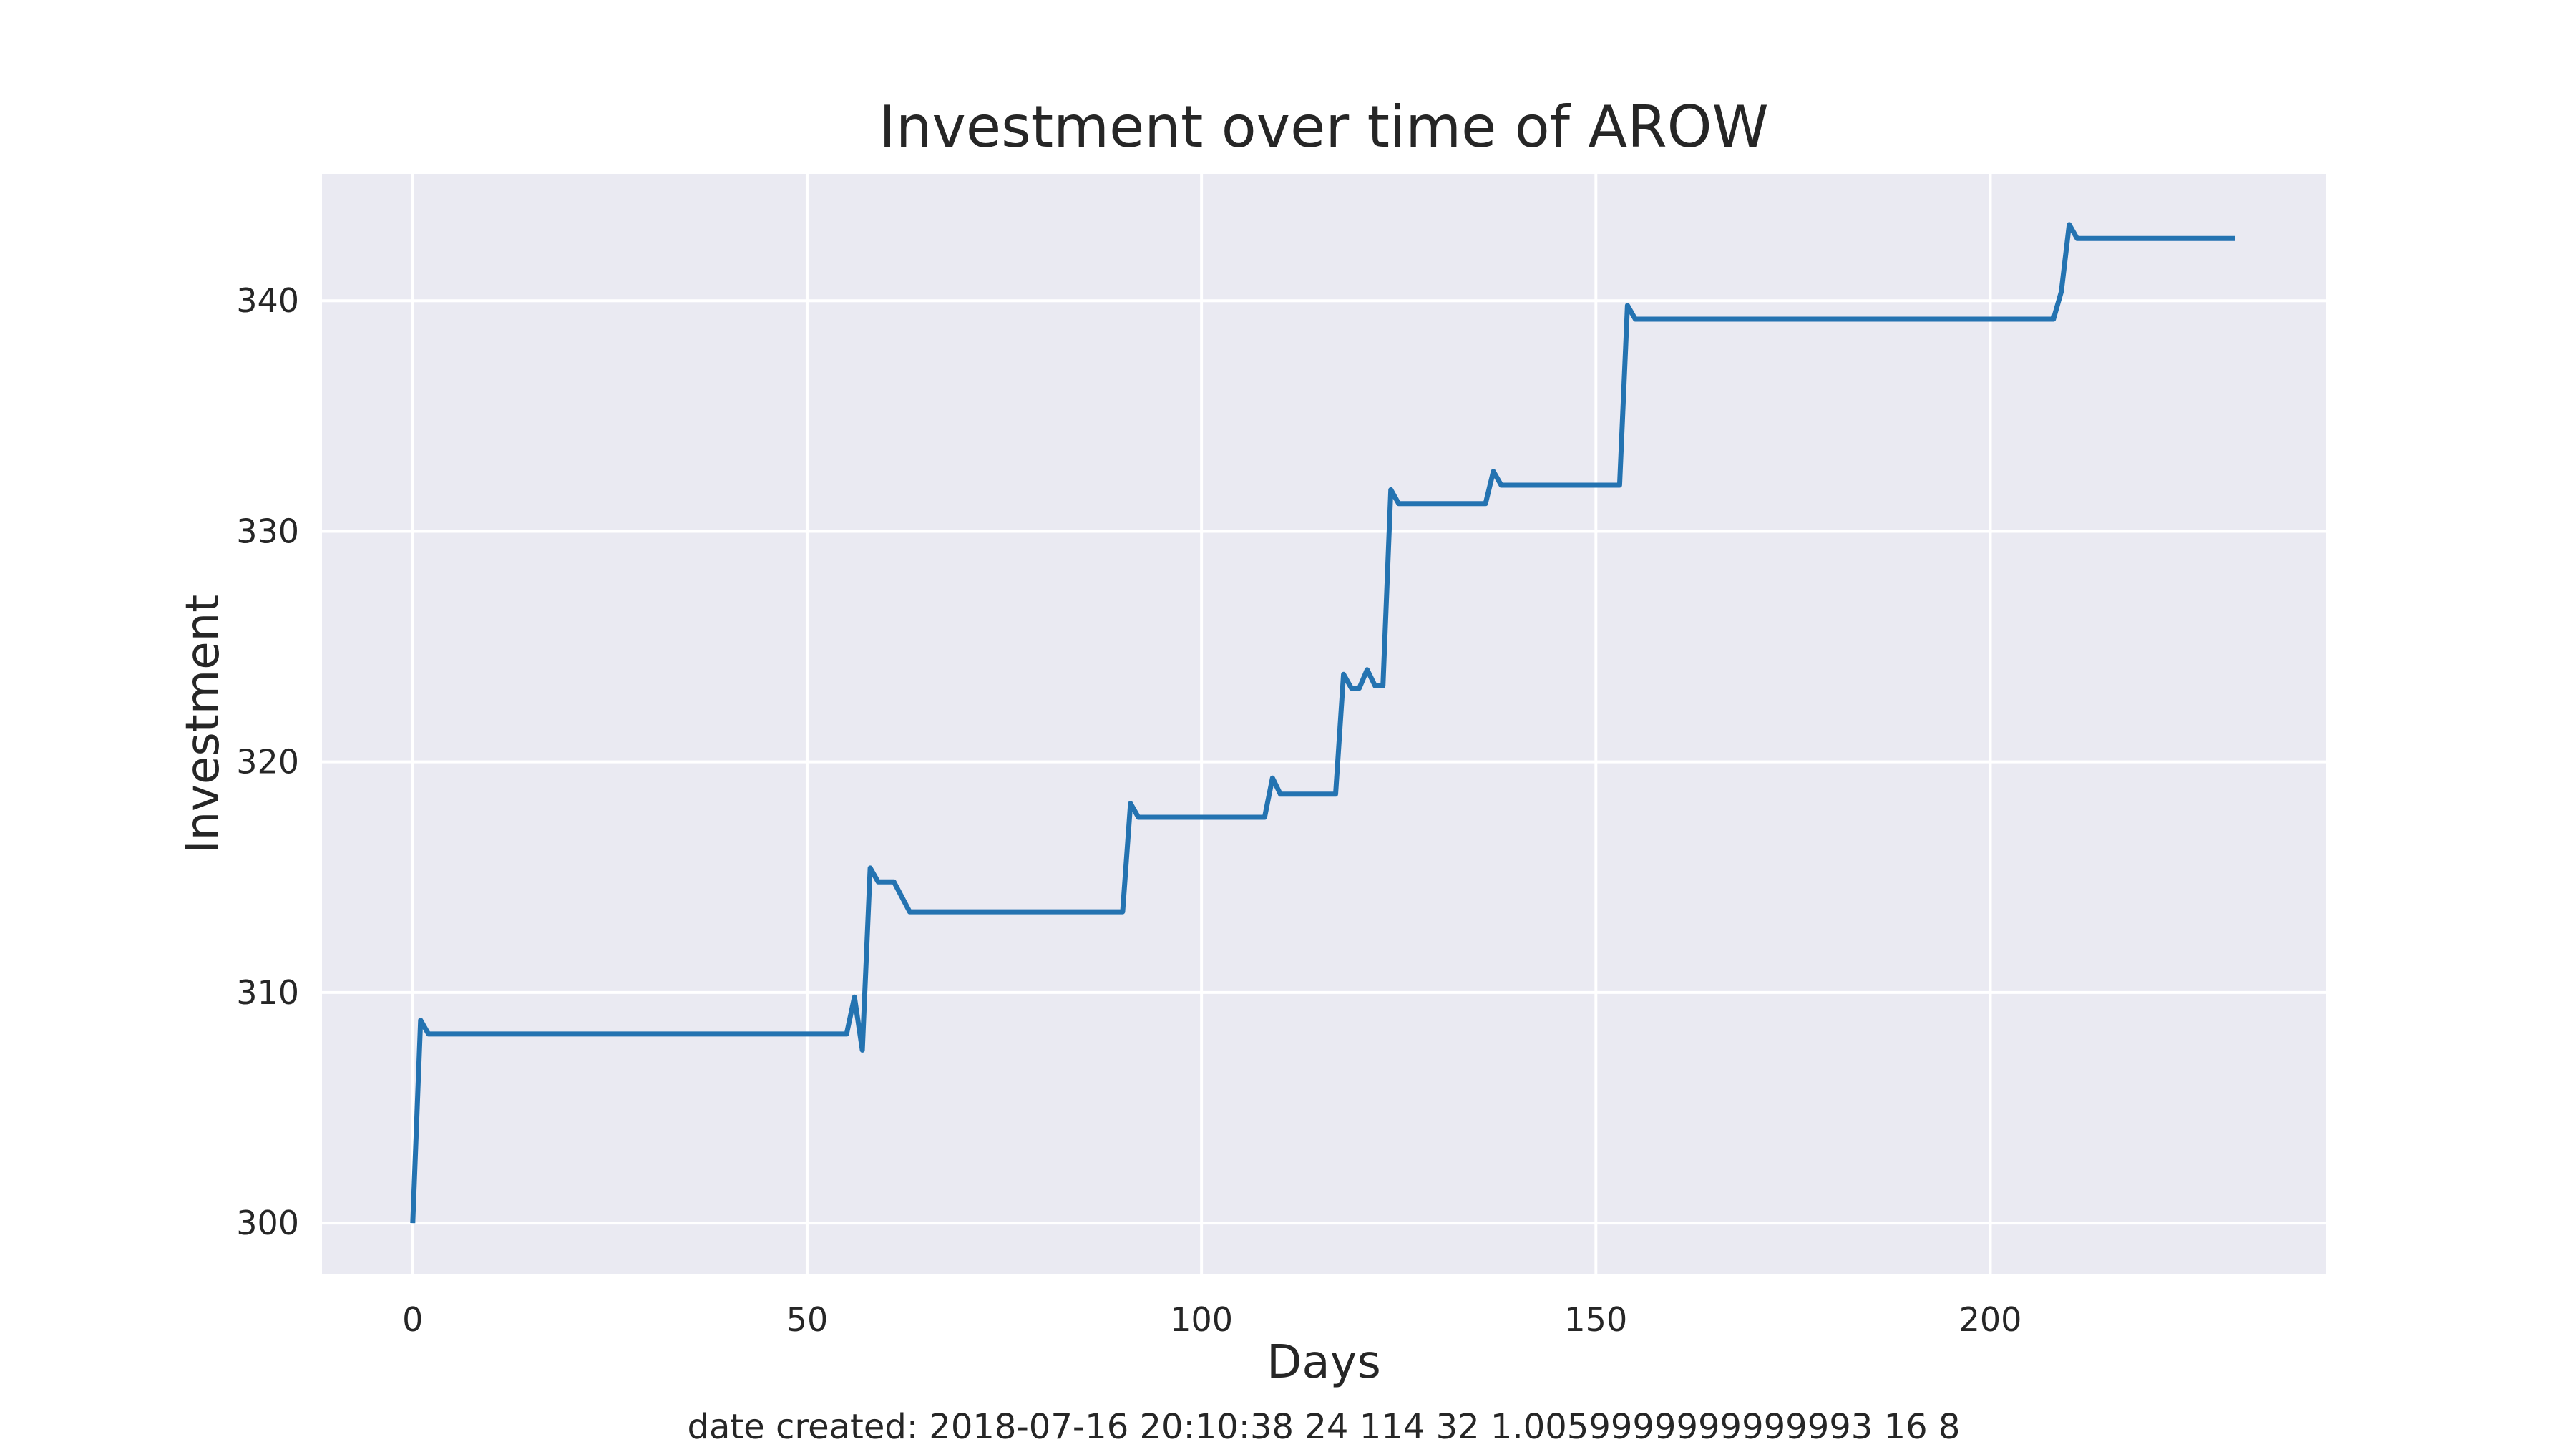  I want to click on y-axis-label: Investment, so click(203, 724).